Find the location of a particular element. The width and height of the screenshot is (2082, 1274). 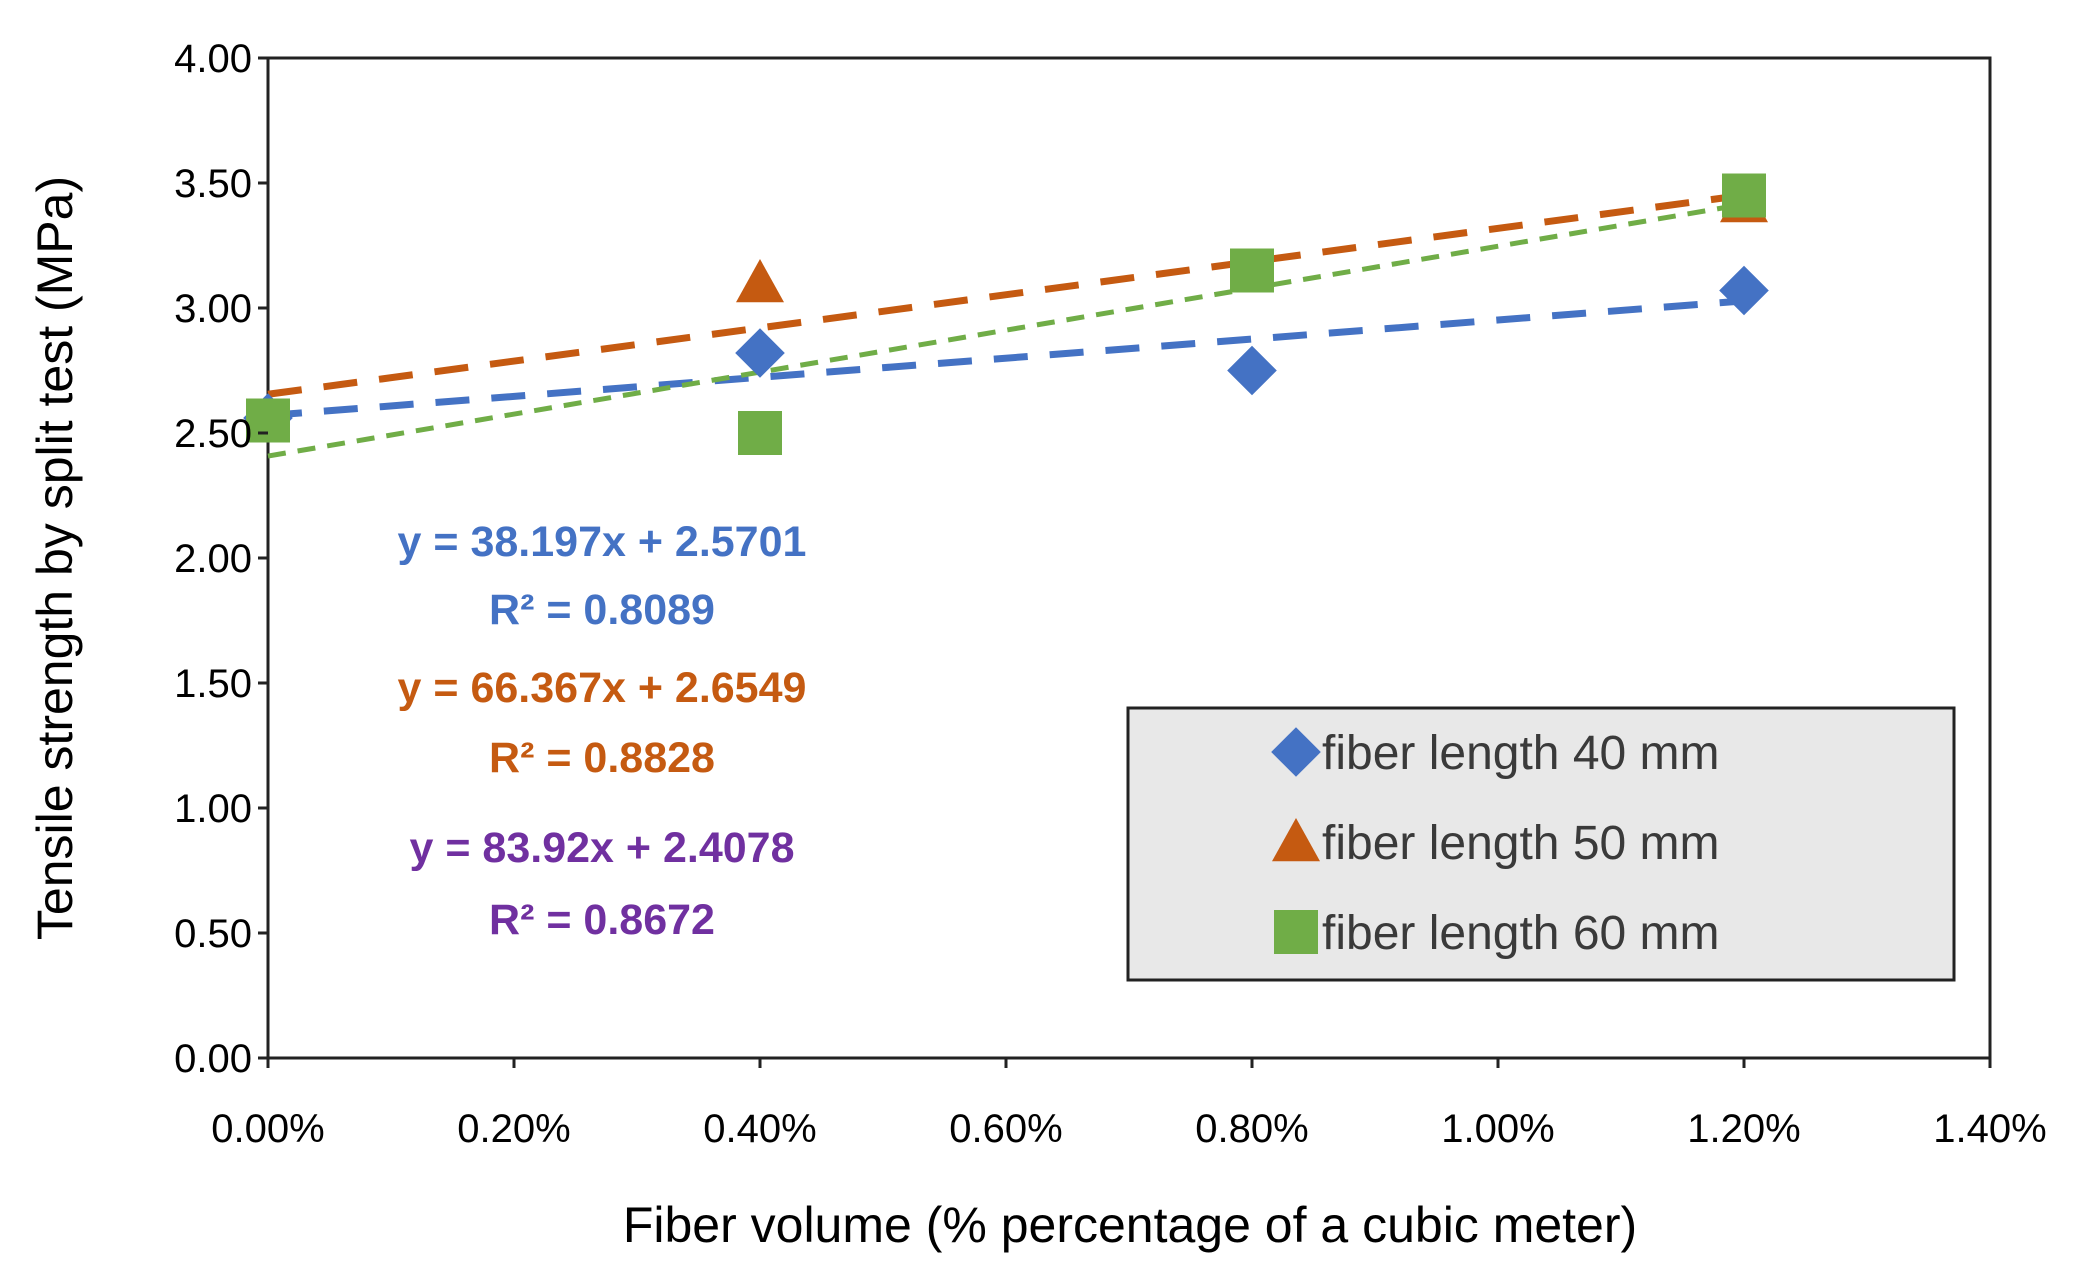

trendline-fiber-length-60-mm is located at coordinates (1006, 330).